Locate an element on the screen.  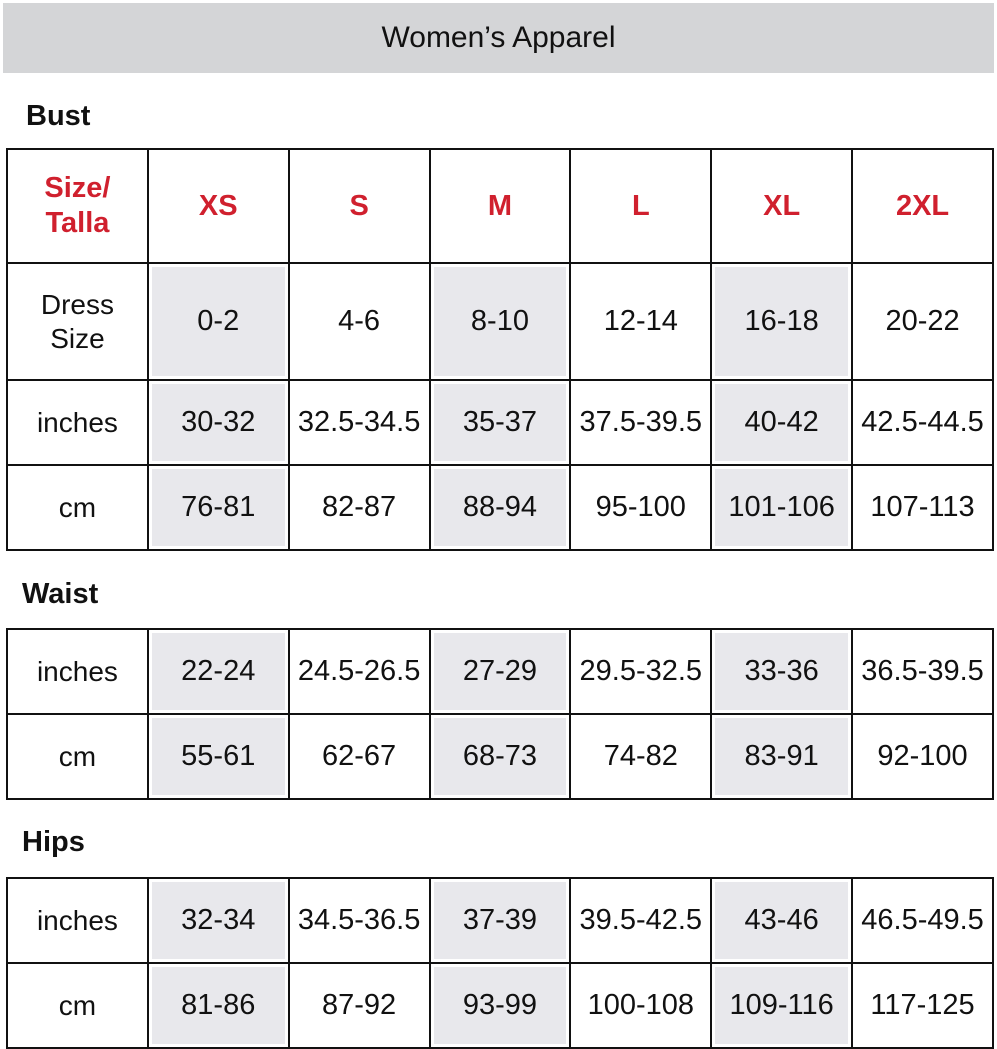
value-cell: 27-29 is located at coordinates (500, 671).